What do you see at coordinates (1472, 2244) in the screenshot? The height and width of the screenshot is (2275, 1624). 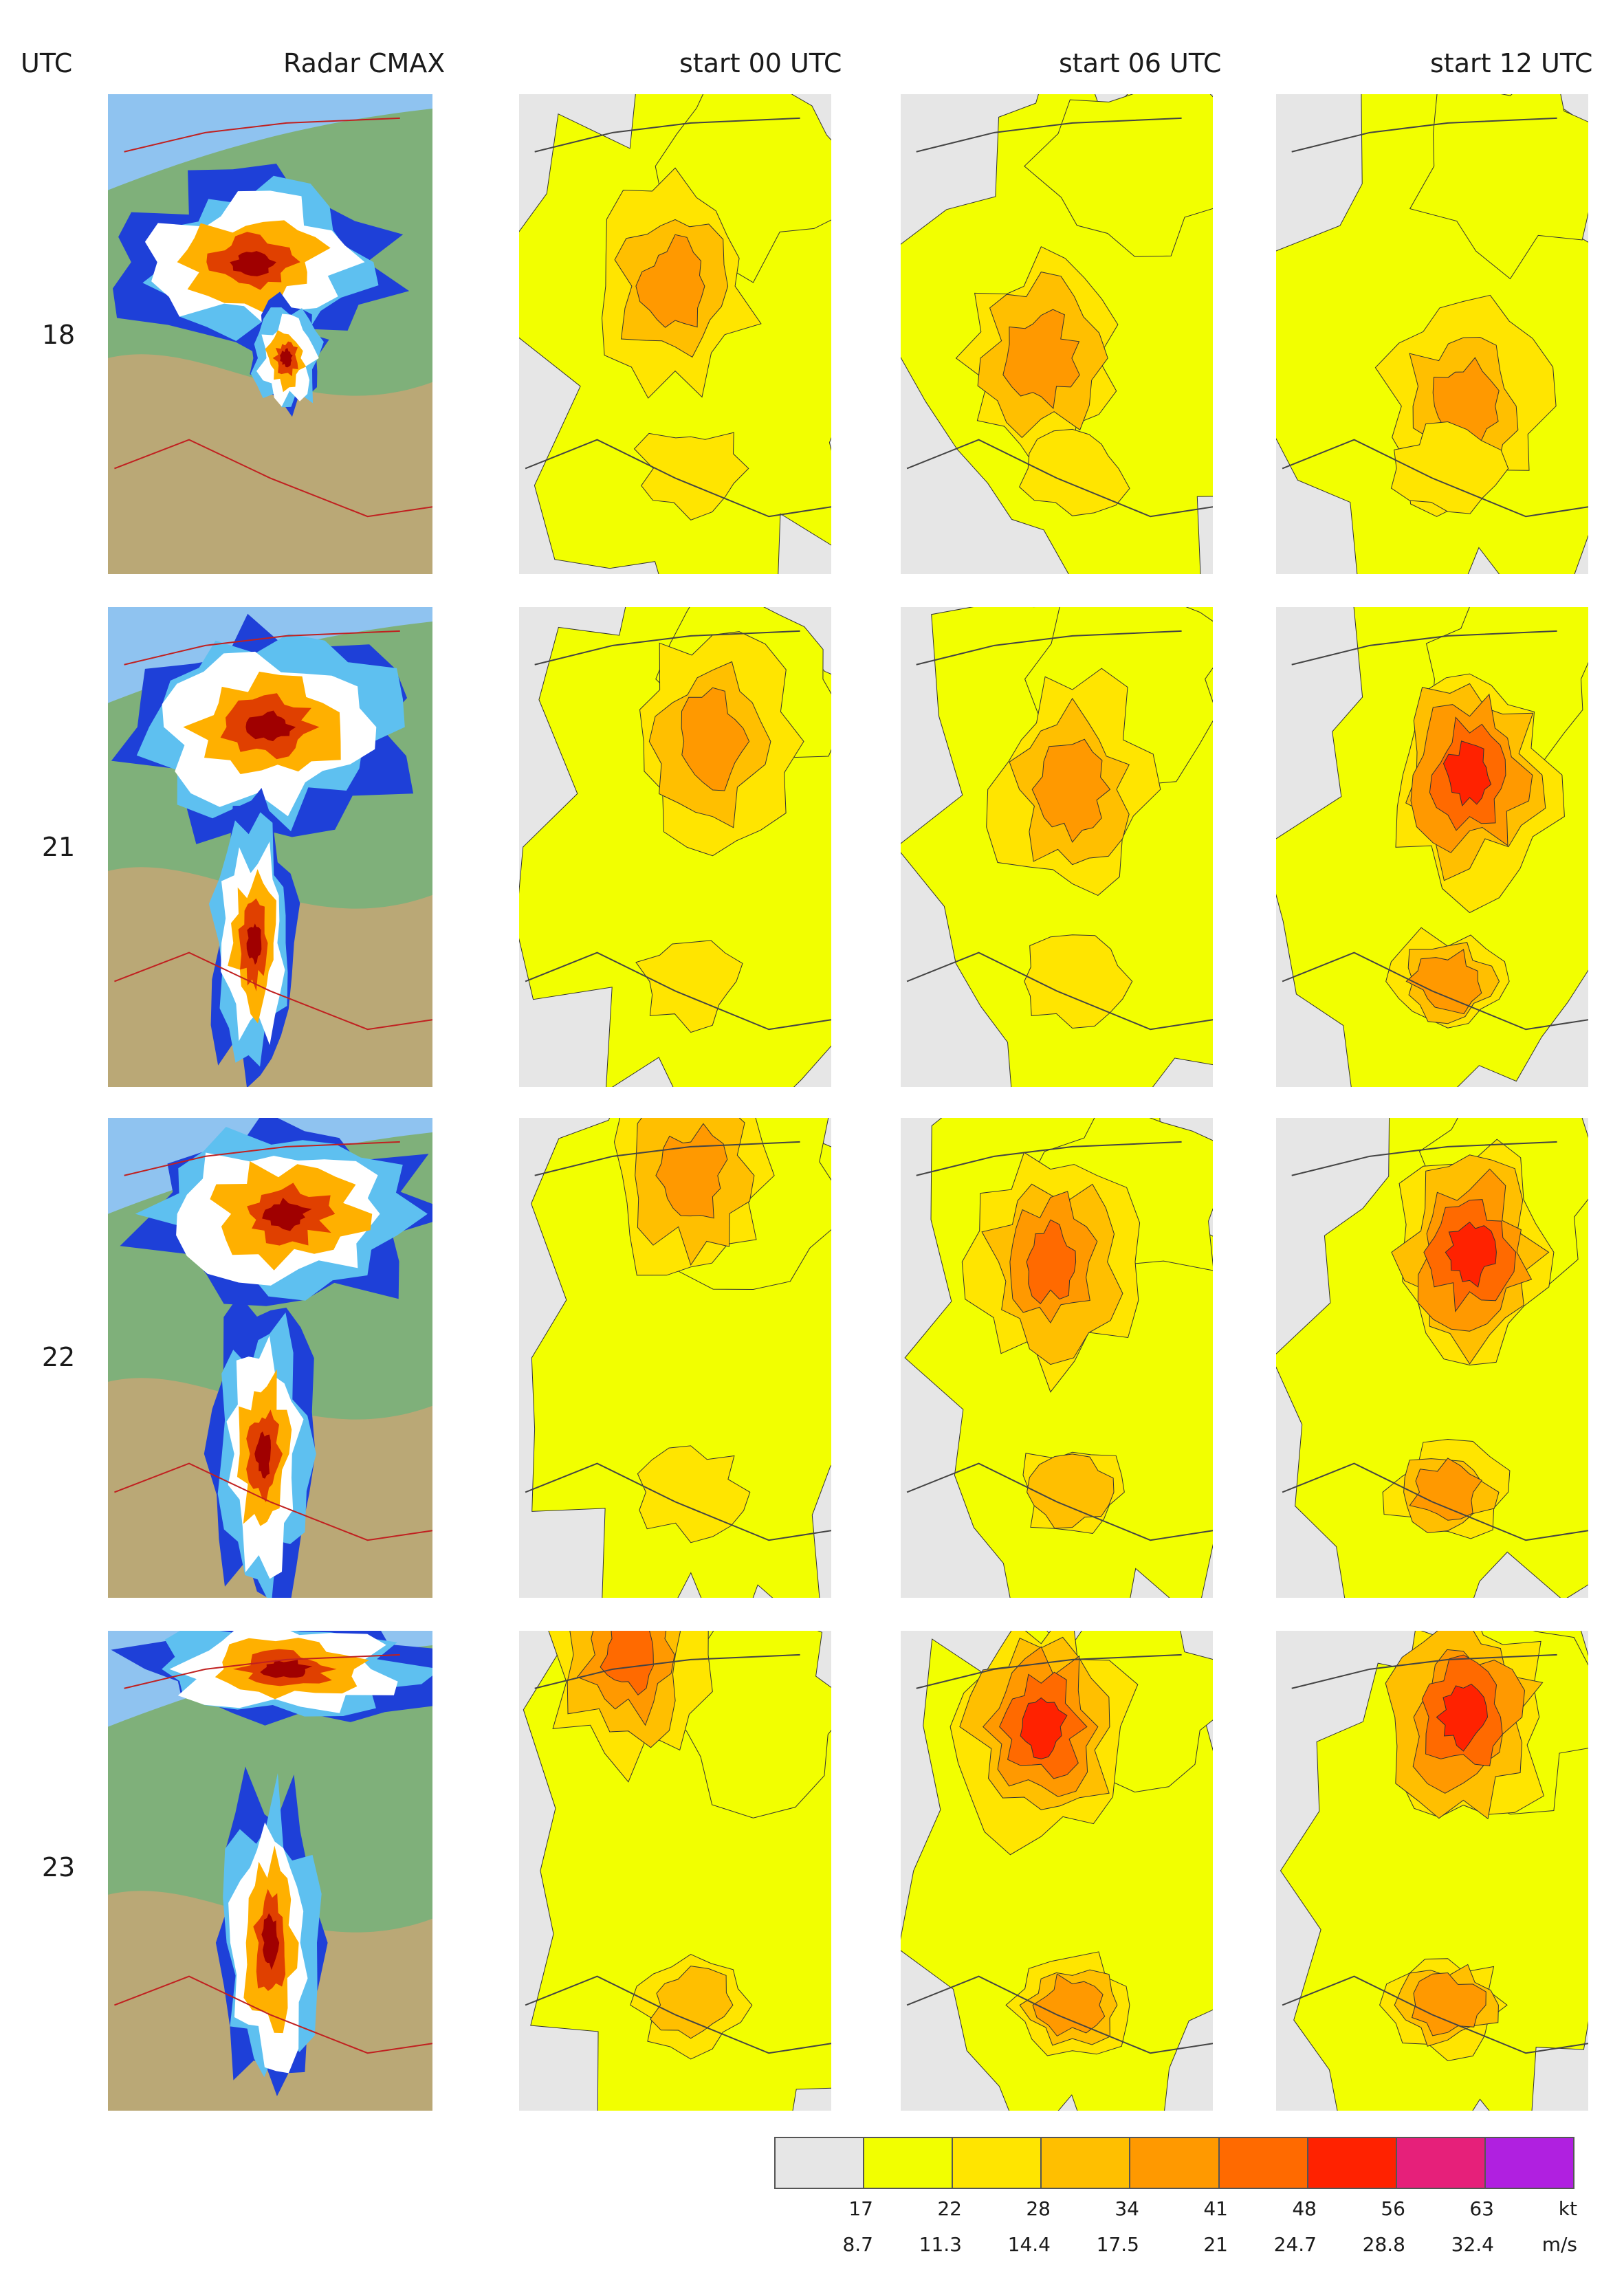 I see `legend-ms-7: 32.4` at bounding box center [1472, 2244].